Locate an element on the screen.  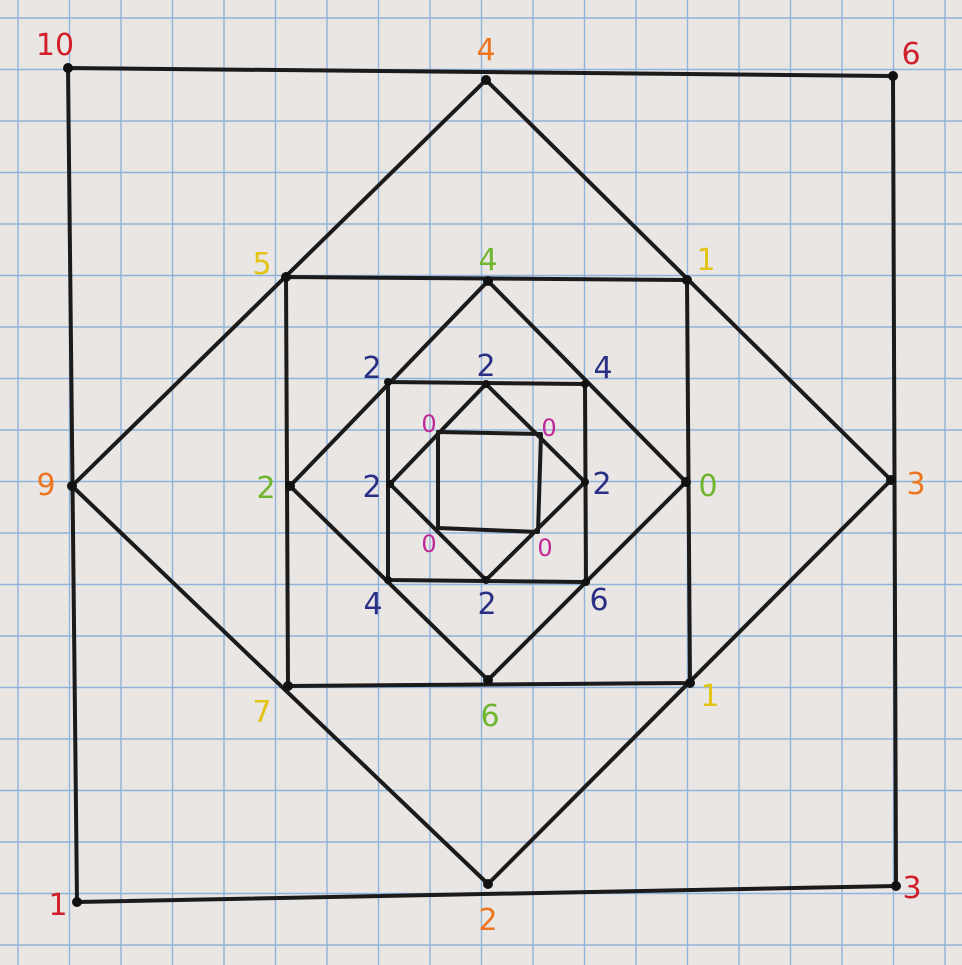
label-outer-square-top-left: 10 is located at coordinates (55, 45).